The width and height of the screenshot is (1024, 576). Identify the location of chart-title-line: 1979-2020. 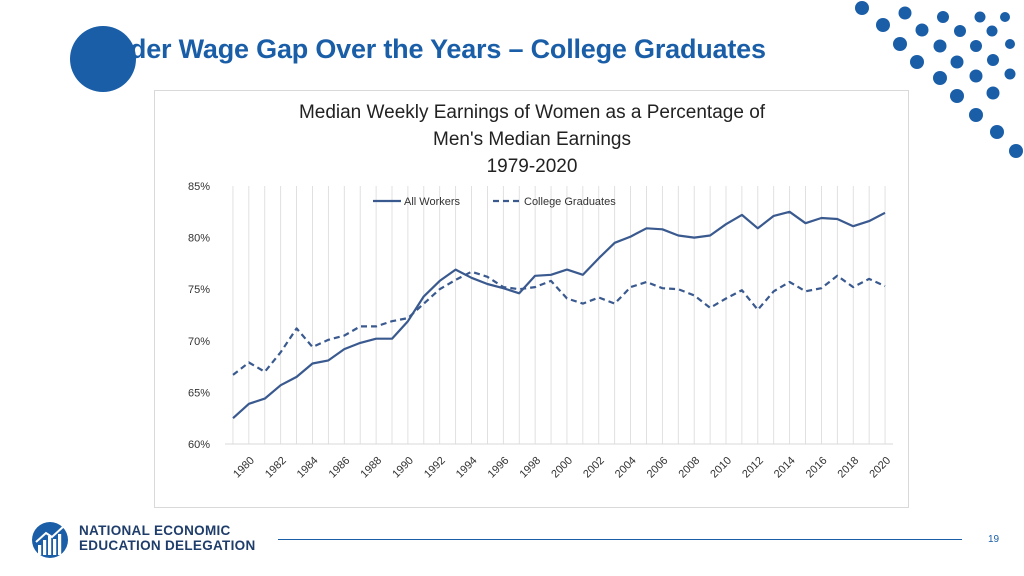
(532, 166).